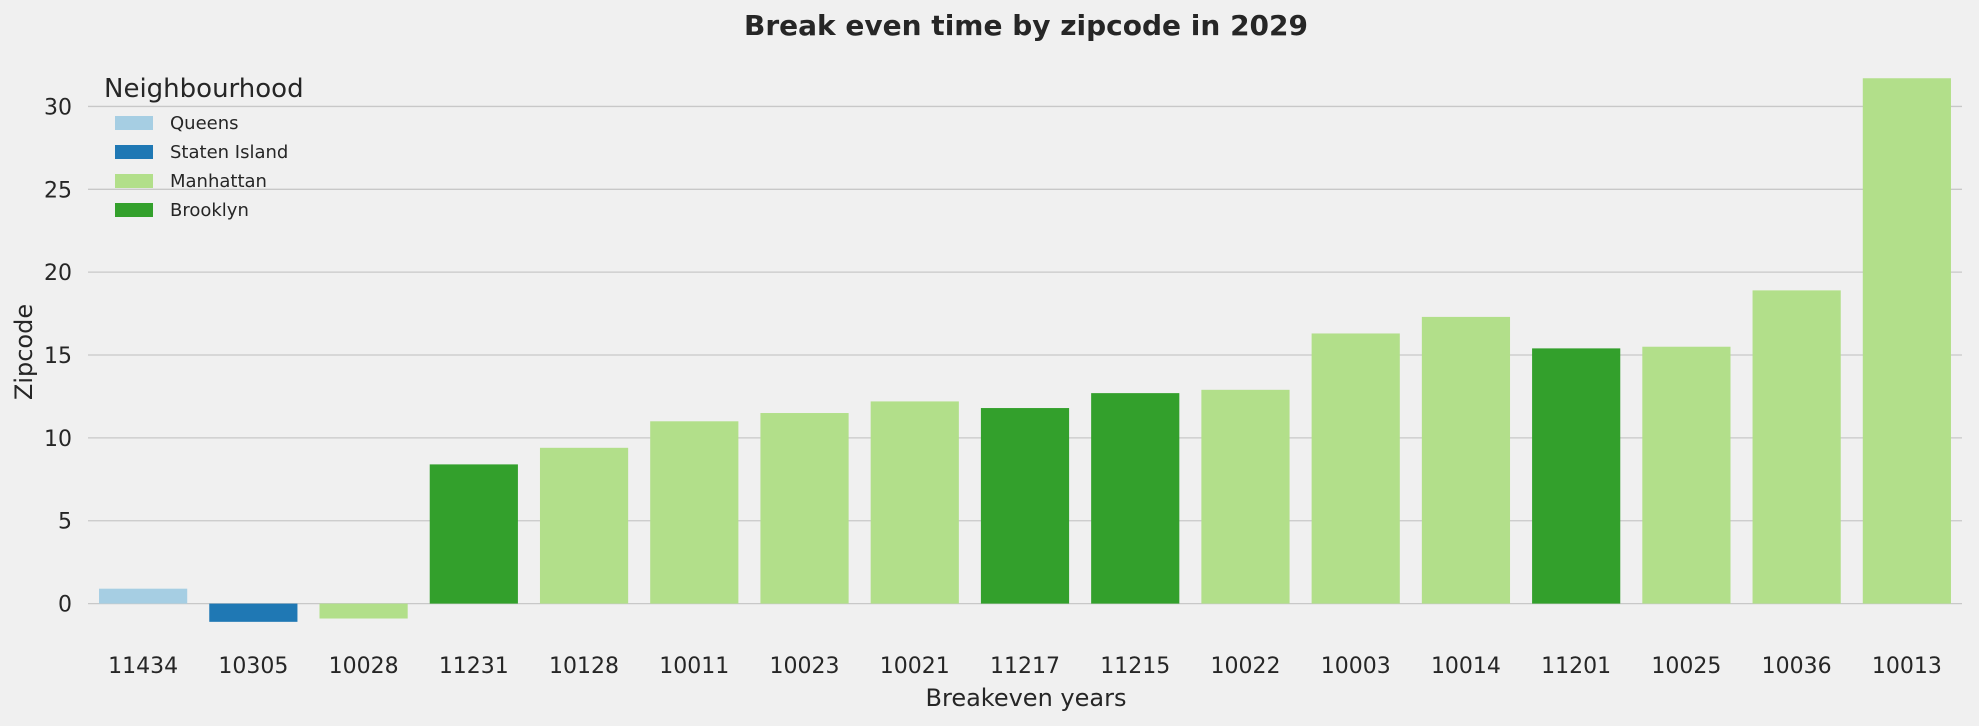 The height and width of the screenshot is (726, 1979). I want to click on x-tick-label: 11201, so click(1576, 666).